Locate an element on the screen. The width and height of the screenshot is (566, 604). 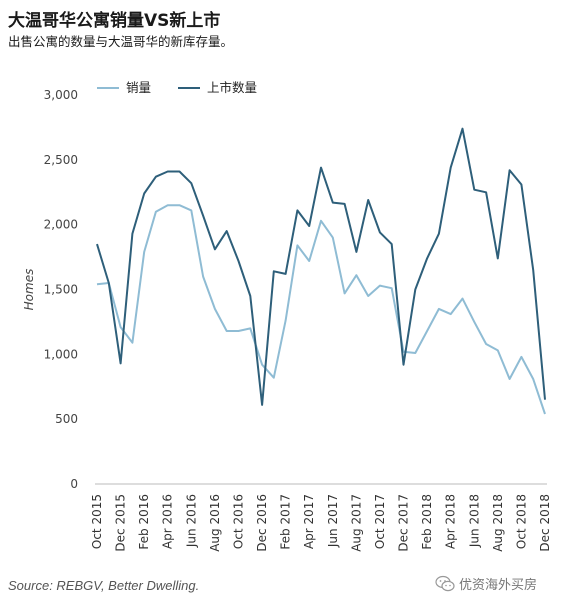
x-tick-label: Aug 2016 is located at coordinates (215, 523).